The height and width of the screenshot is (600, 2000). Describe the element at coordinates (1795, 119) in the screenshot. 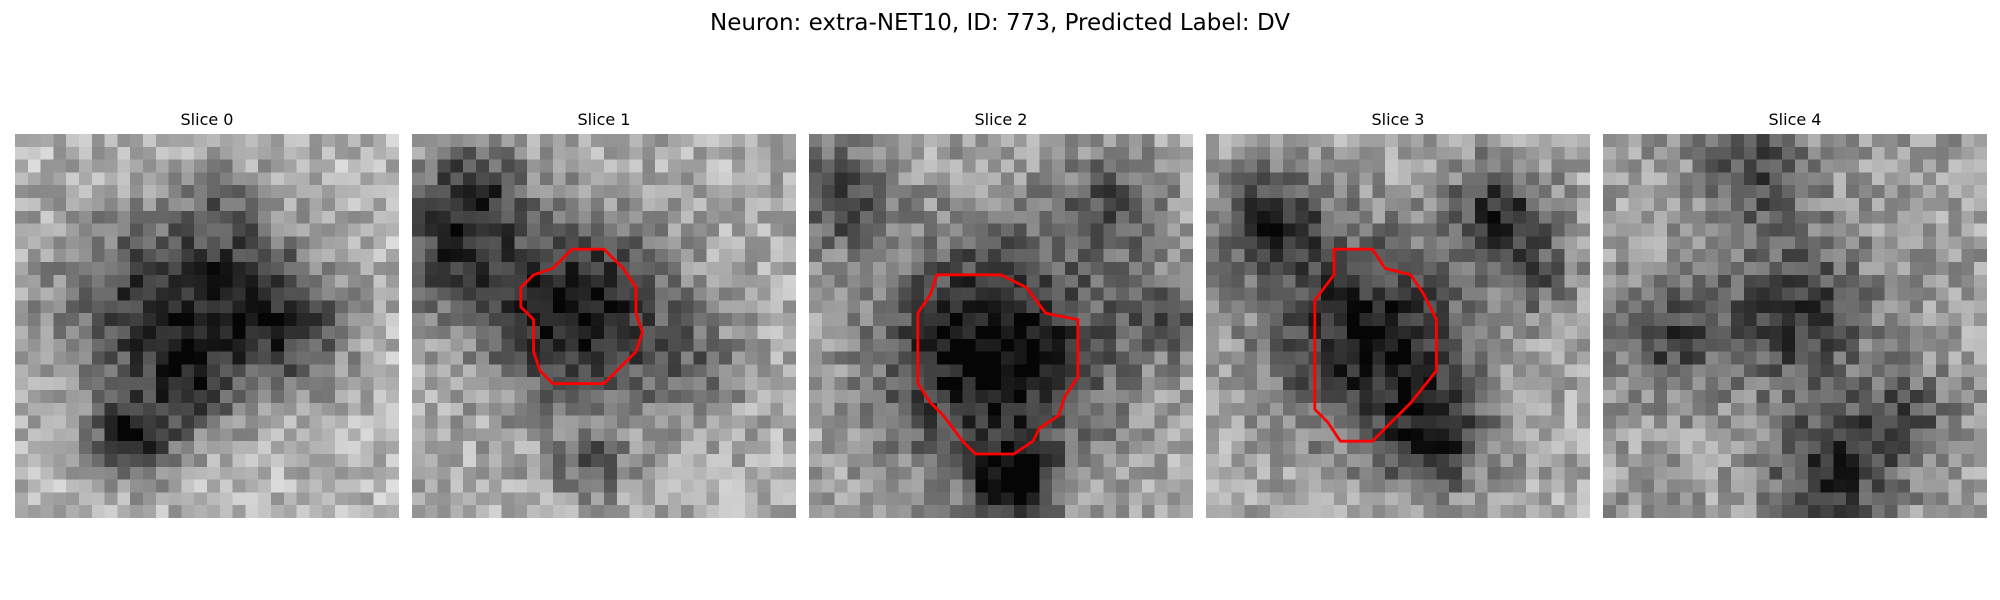

I see `slice-title-4: Slice 4` at that location.